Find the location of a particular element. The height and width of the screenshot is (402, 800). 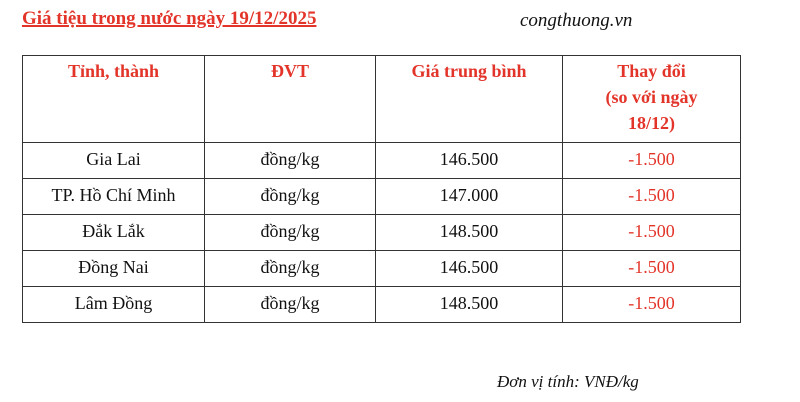

cell-province: Lâm Đồng is located at coordinates (113, 304).